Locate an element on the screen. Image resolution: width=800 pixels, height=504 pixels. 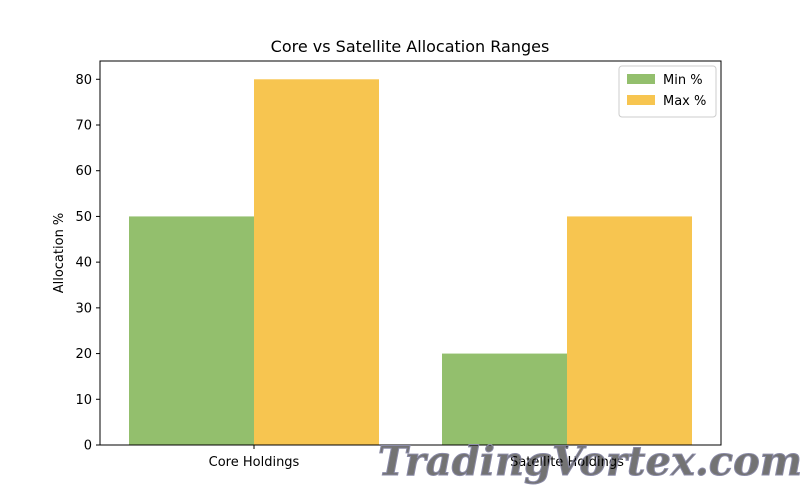
y-tick-label: 40 is located at coordinates (83, 263).